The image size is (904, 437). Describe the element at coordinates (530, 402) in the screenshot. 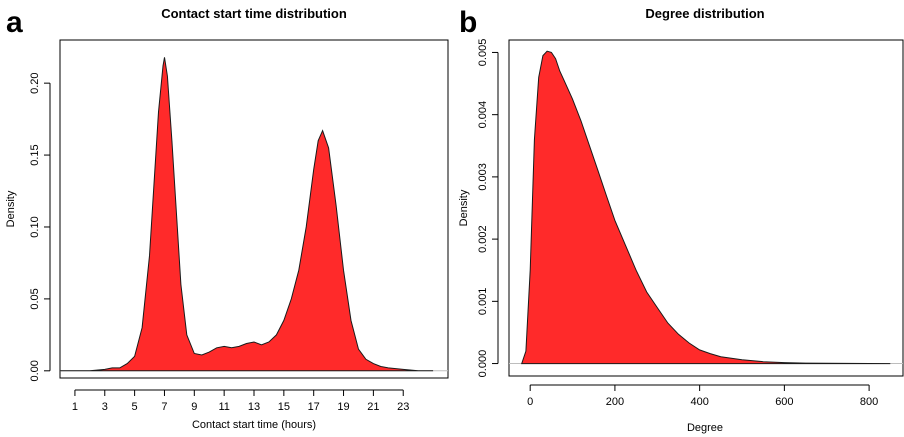

I see `x-tick-label: 0` at that location.